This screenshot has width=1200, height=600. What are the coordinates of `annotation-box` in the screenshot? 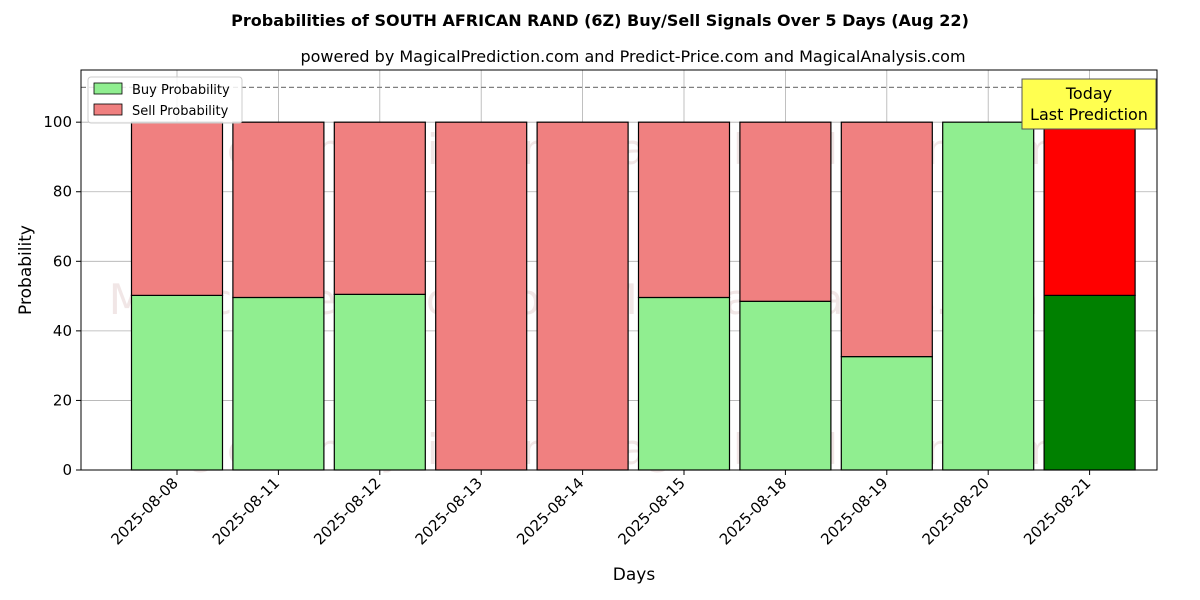 It's located at (1089, 104).